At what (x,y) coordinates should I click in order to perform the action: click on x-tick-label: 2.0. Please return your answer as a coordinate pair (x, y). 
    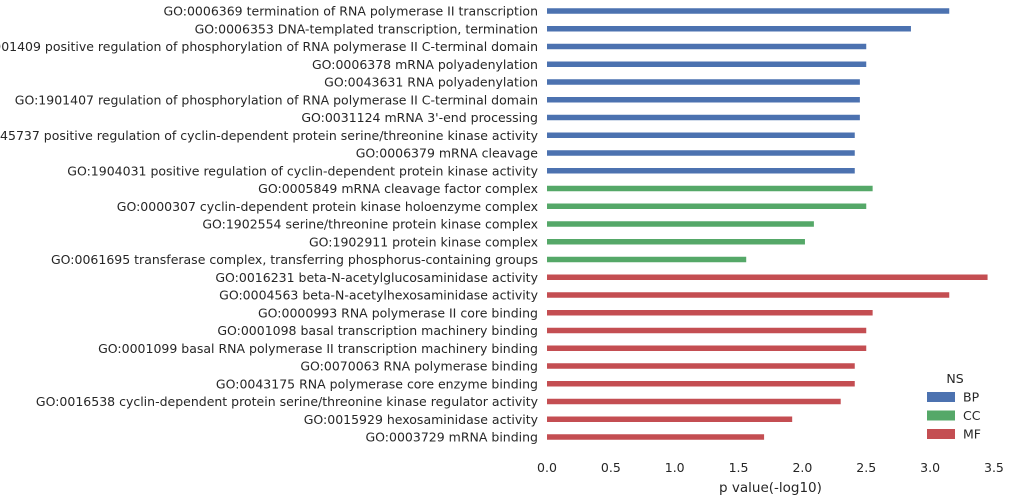
    Looking at the image, I should click on (802, 467).